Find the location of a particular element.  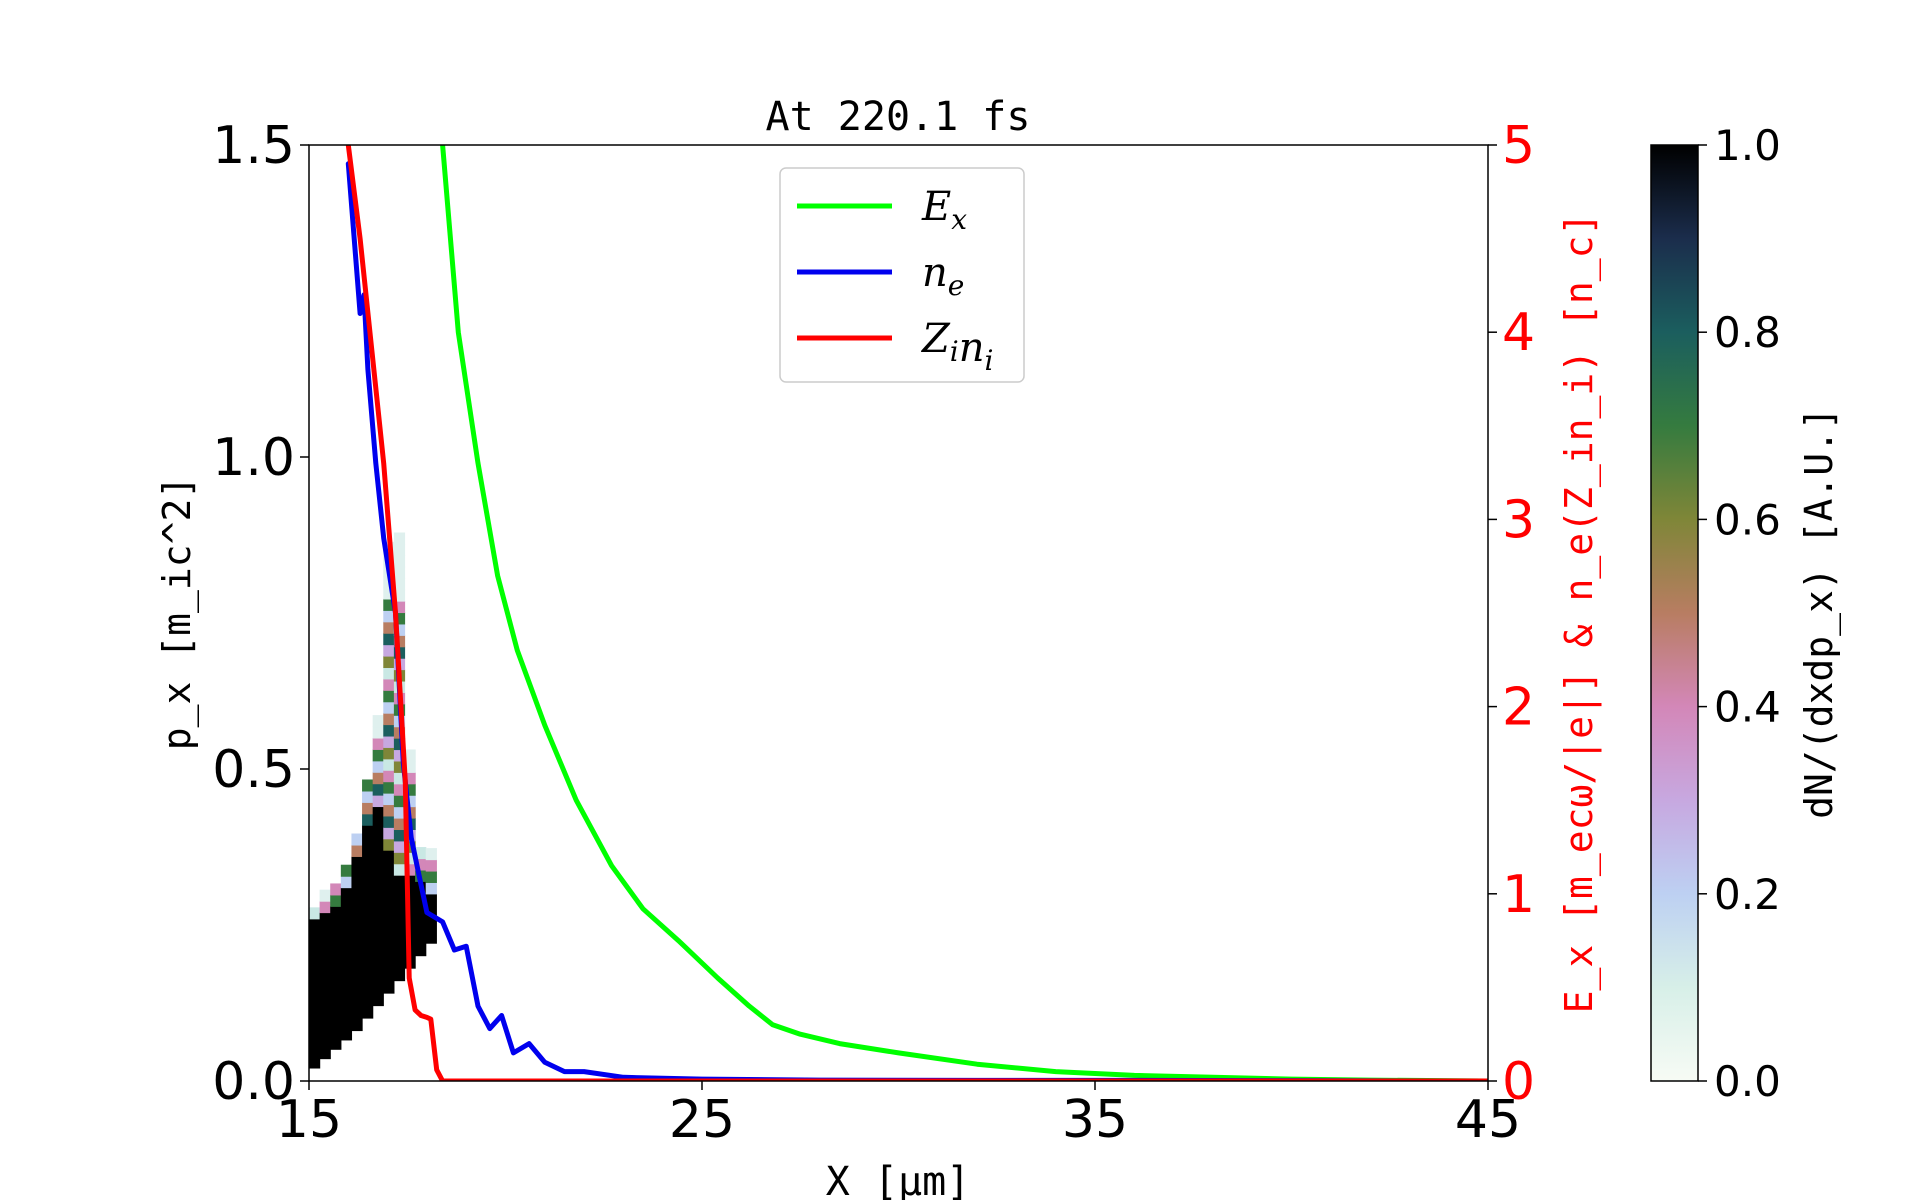

colorbar-tick-label: 0.6 is located at coordinates (1747, 519).